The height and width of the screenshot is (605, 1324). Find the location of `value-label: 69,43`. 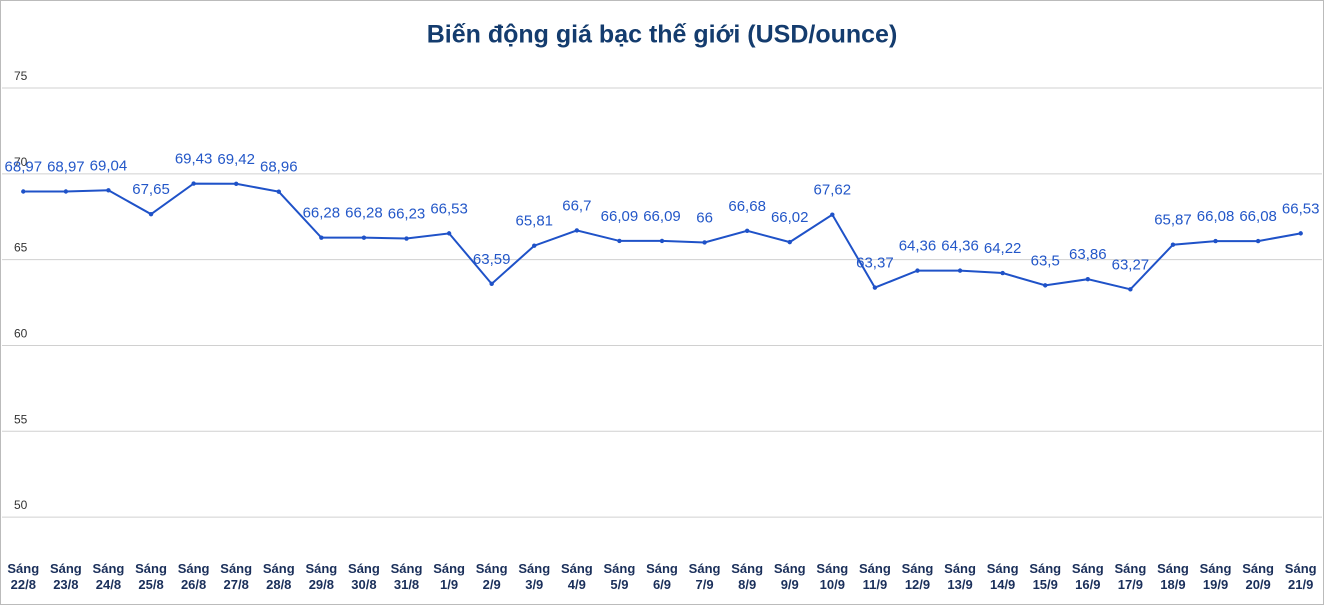

value-label: 69,43 is located at coordinates (194, 159).